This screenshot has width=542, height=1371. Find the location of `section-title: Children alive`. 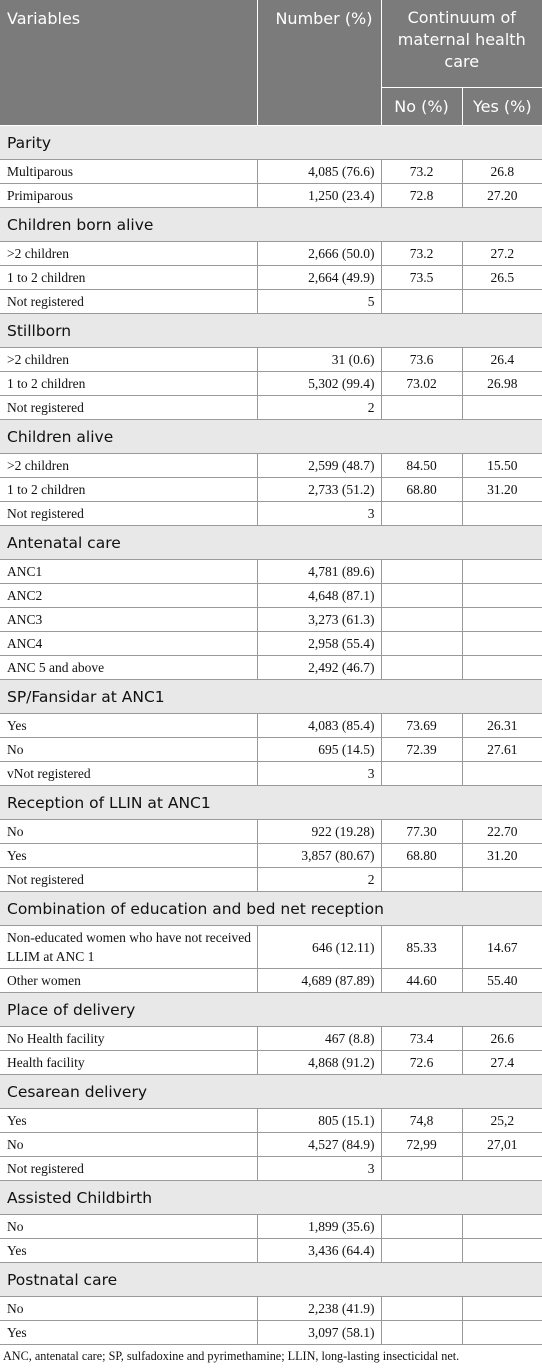

section-title: Children alive is located at coordinates (271, 436).